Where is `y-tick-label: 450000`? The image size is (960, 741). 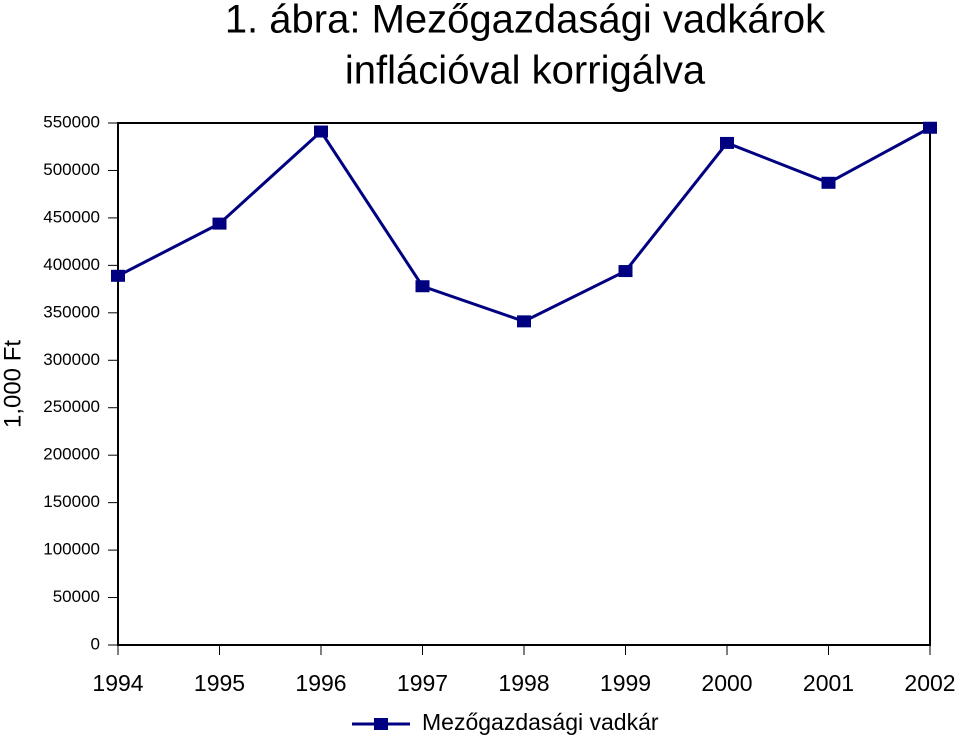
y-tick-label: 450000 is located at coordinates (71, 216).